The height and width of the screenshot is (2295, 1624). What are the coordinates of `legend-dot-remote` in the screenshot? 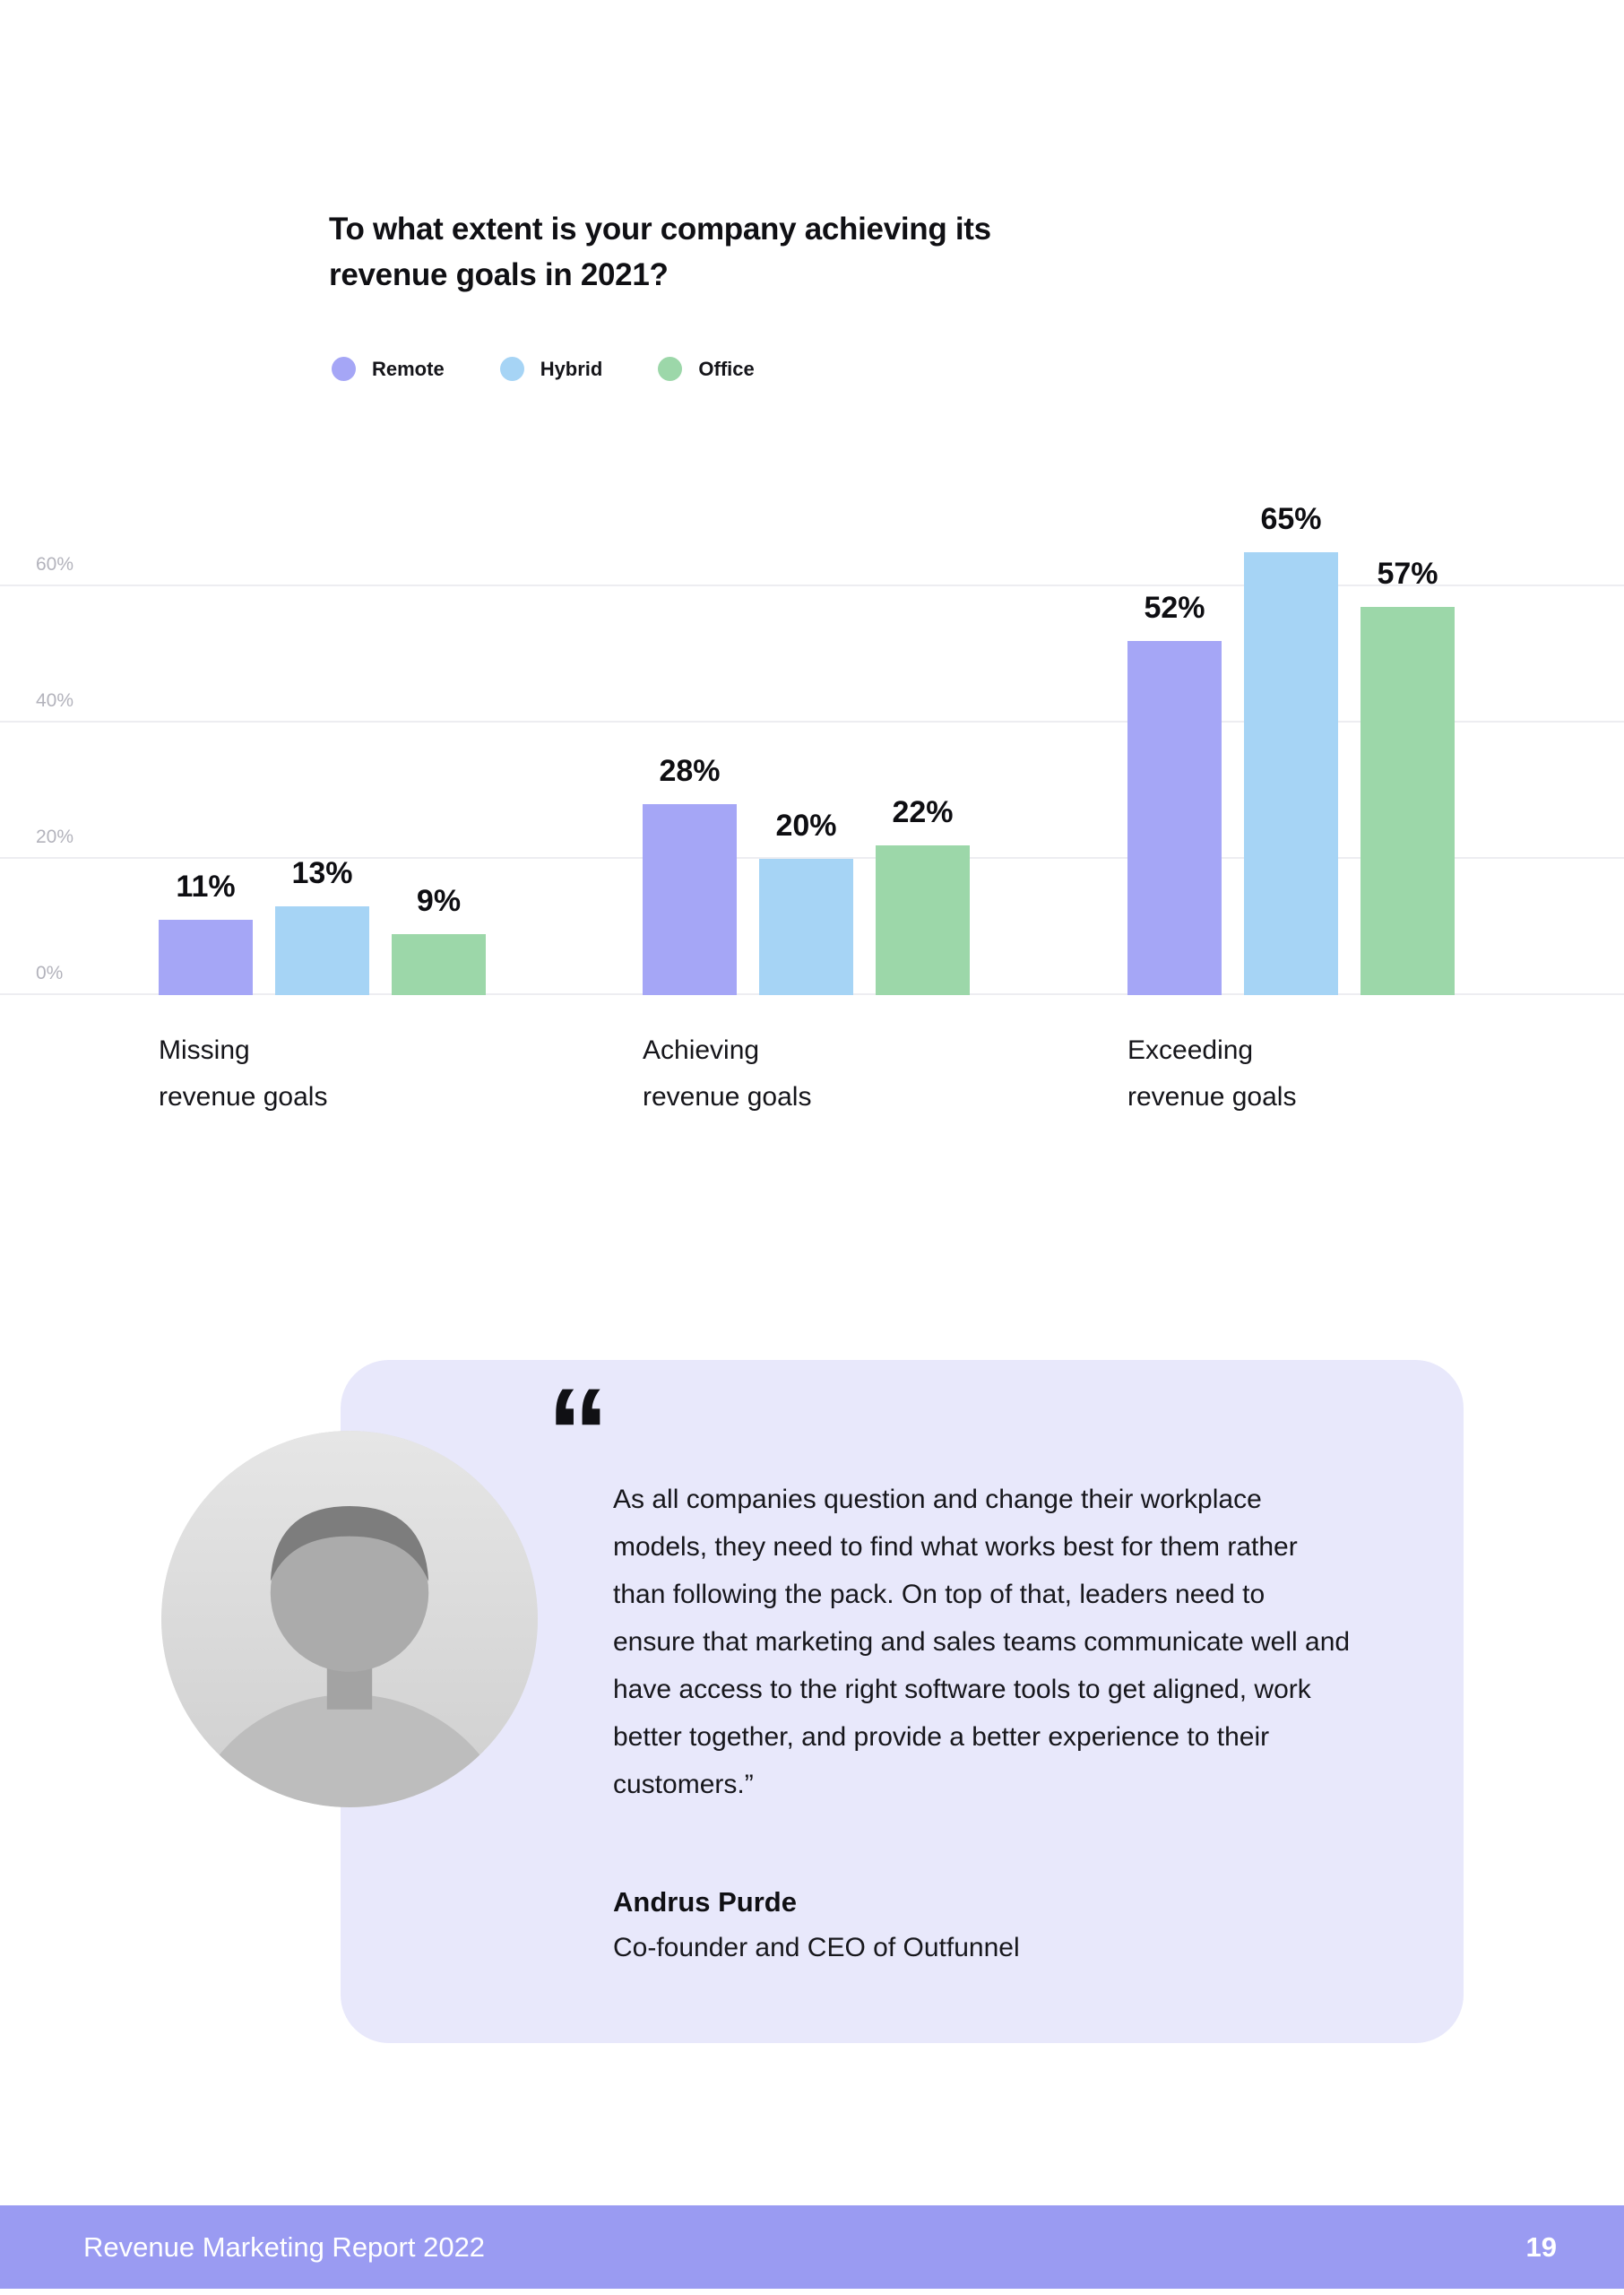 It's located at (344, 369).